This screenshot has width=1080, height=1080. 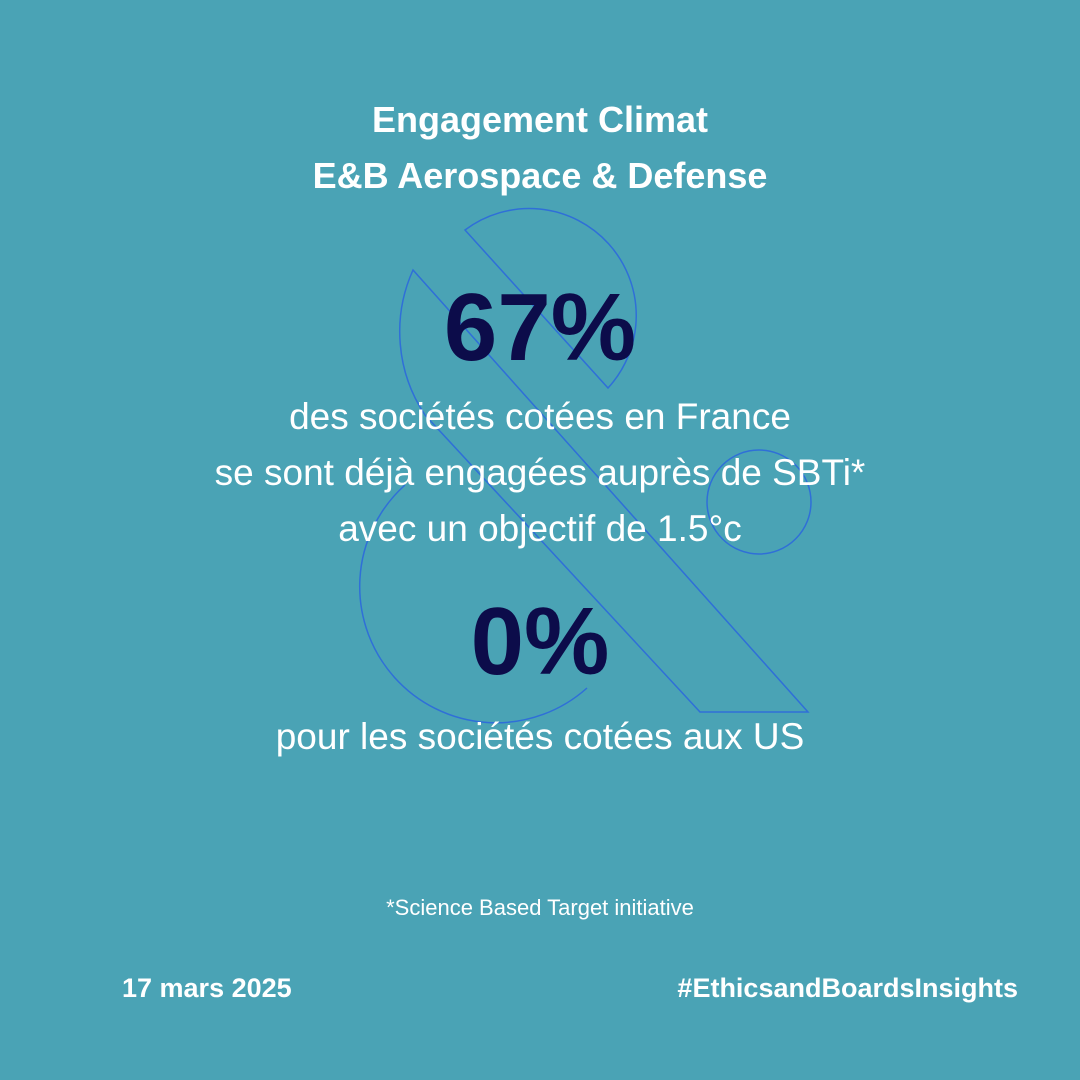 What do you see at coordinates (540, 907) in the screenshot?
I see `footnote: *Science Based Target initiative` at bounding box center [540, 907].